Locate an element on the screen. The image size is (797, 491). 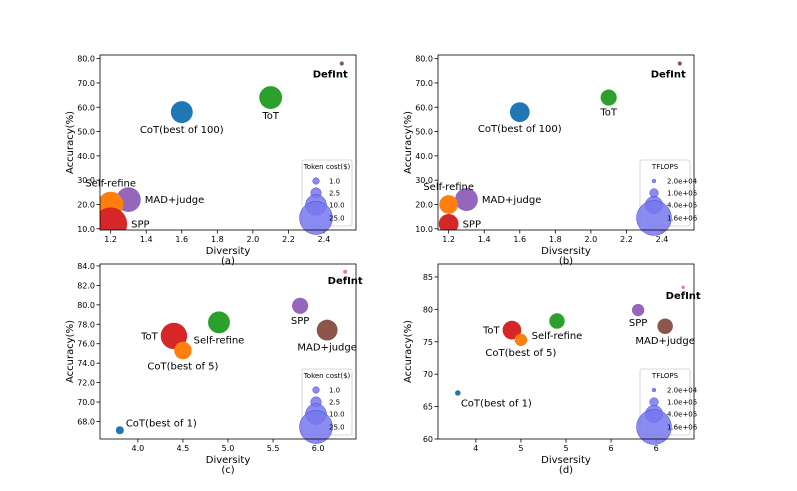
y-tick-label: 40.0 is located at coordinates (86, 156).